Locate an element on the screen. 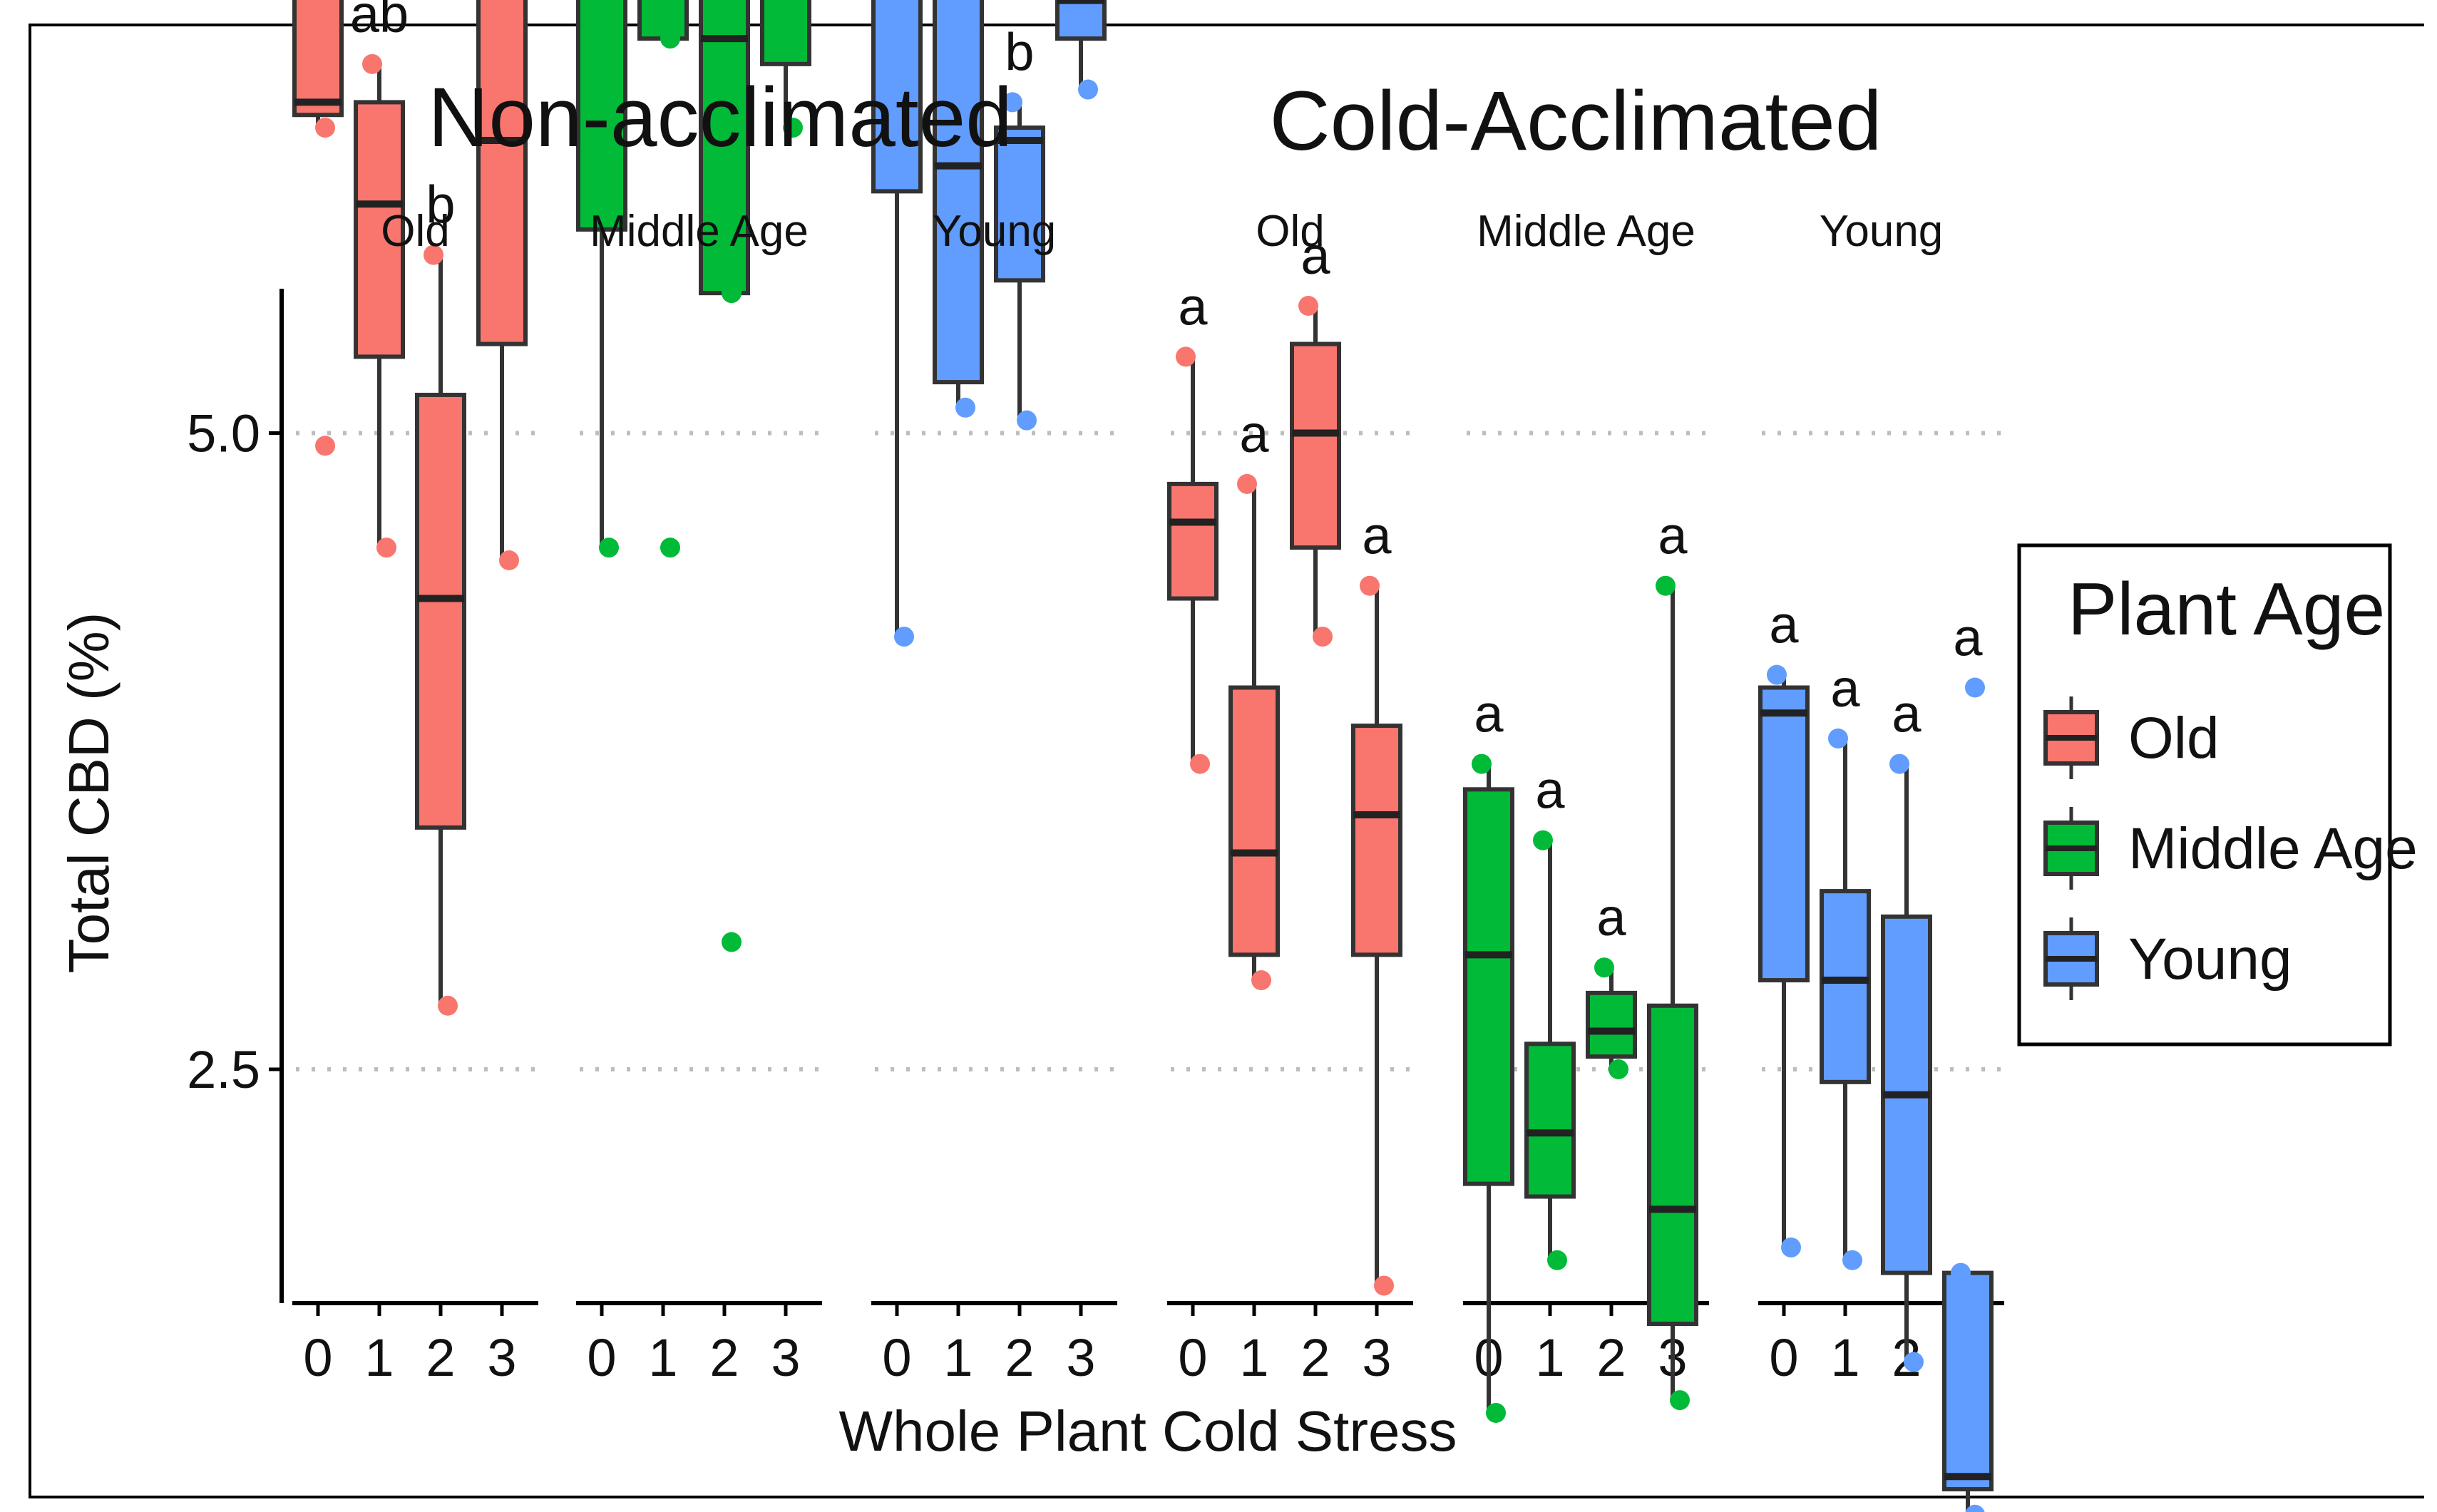 The width and height of the screenshot is (2437, 1512). group-title-nonacclimated: Non-acclimated is located at coordinates (720, 118).